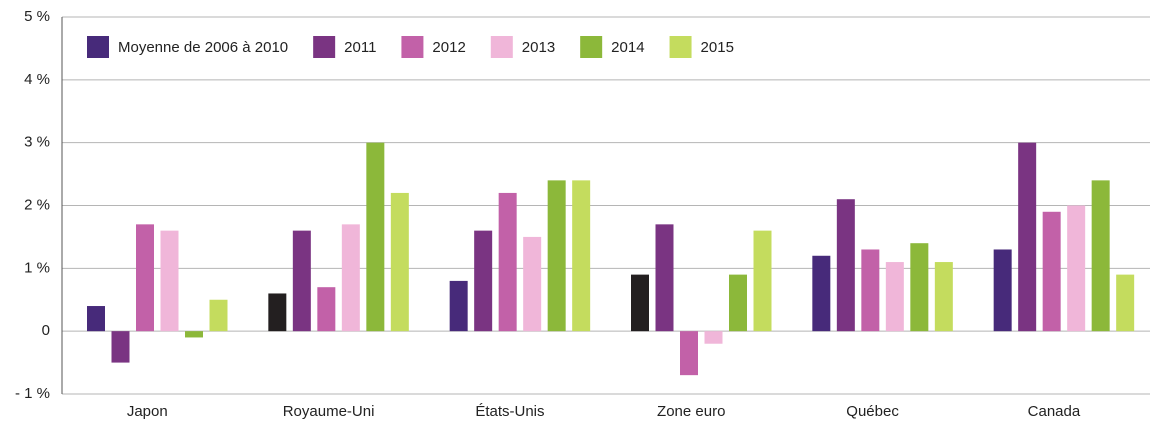  I want to click on legend-label: 2012, so click(448, 47).